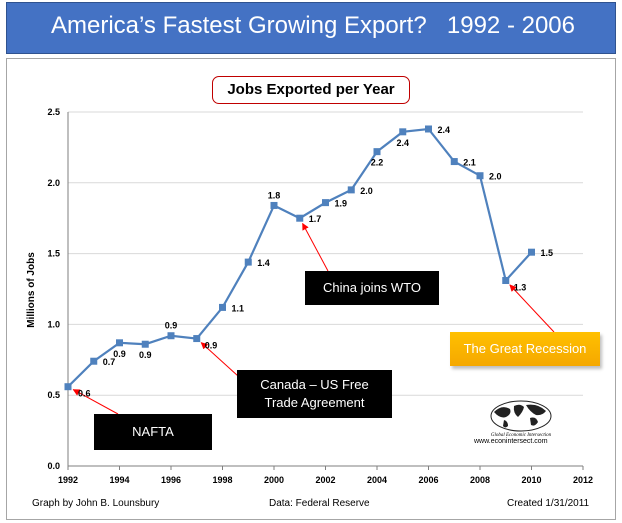 Image resolution: width=622 pixels, height=523 pixels. What do you see at coordinates (325, 480) in the screenshot?
I see `x-tick-label: 2002` at bounding box center [325, 480].